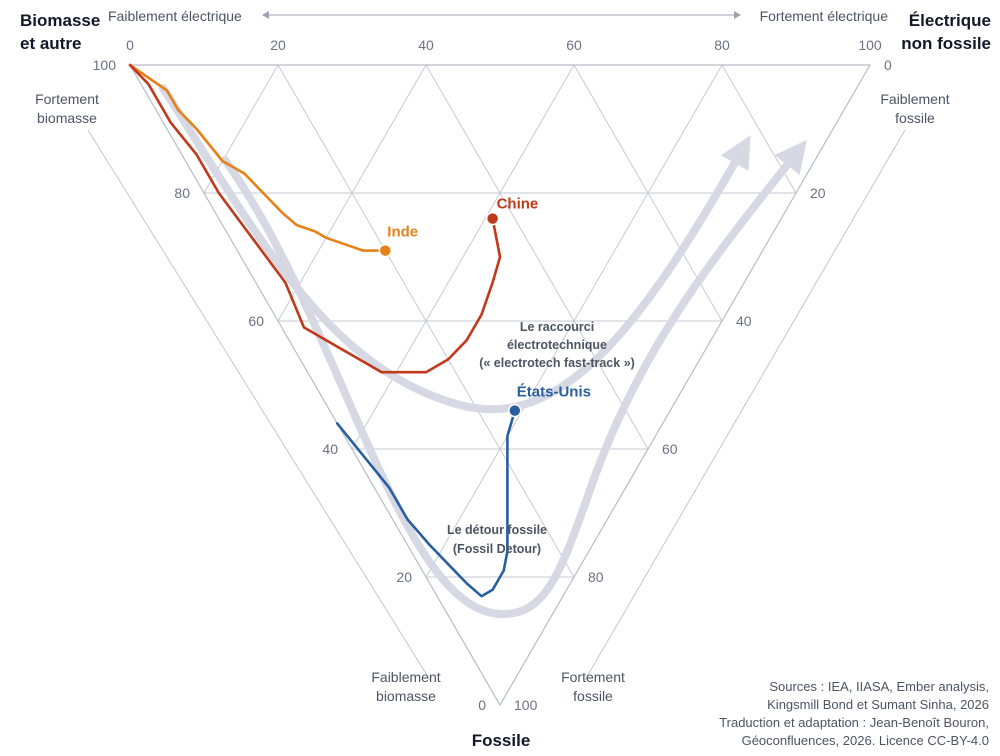 This screenshot has height=756, width=1000. What do you see at coordinates (554, 392) in the screenshot?
I see `series-label-2: États-Unis` at bounding box center [554, 392].